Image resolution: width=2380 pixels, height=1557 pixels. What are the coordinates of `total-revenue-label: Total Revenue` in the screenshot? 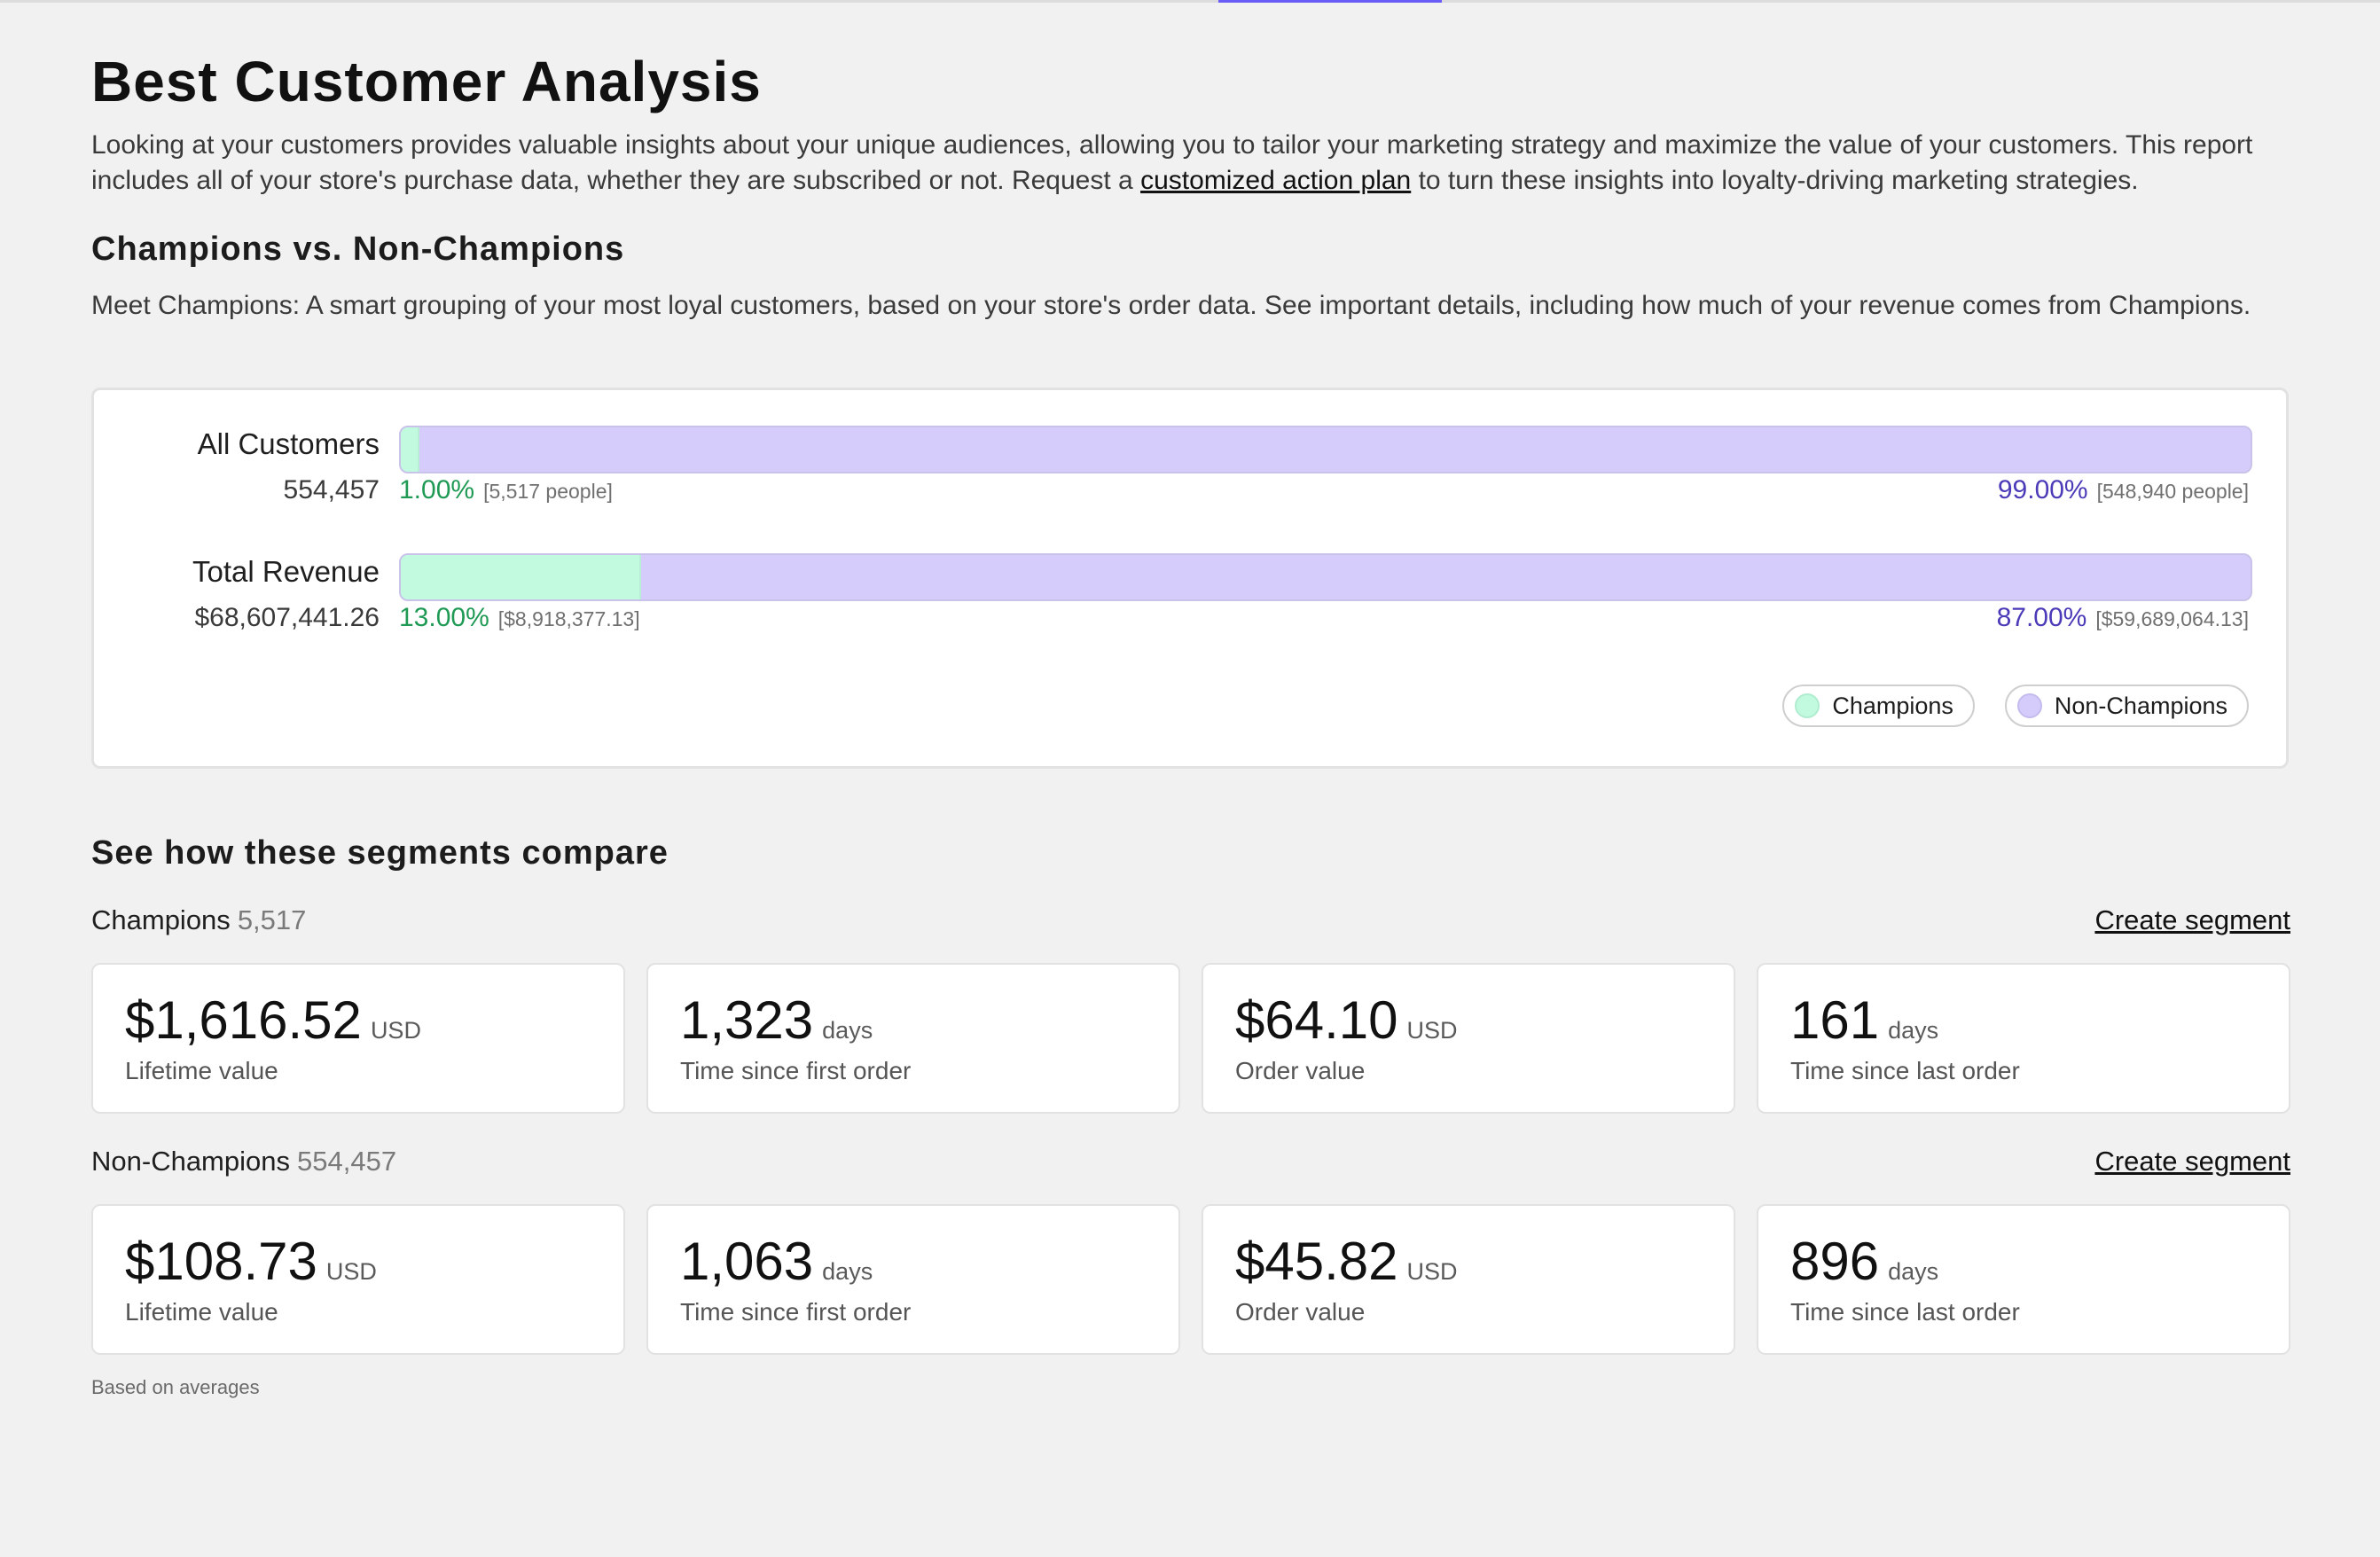 It's located at (286, 571).